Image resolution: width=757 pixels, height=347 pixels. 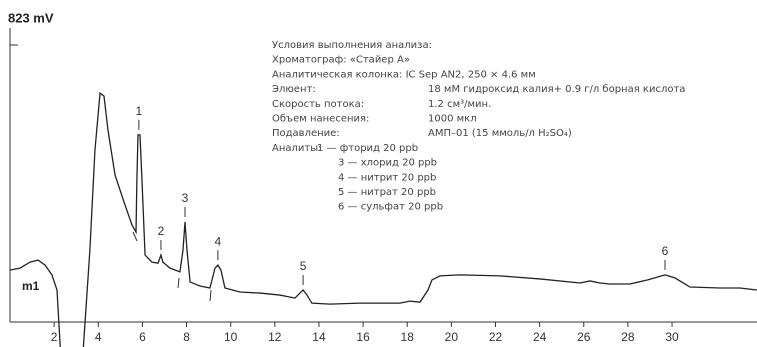 What do you see at coordinates (54, 337) in the screenshot?
I see `x-tick-label: 2` at bounding box center [54, 337].